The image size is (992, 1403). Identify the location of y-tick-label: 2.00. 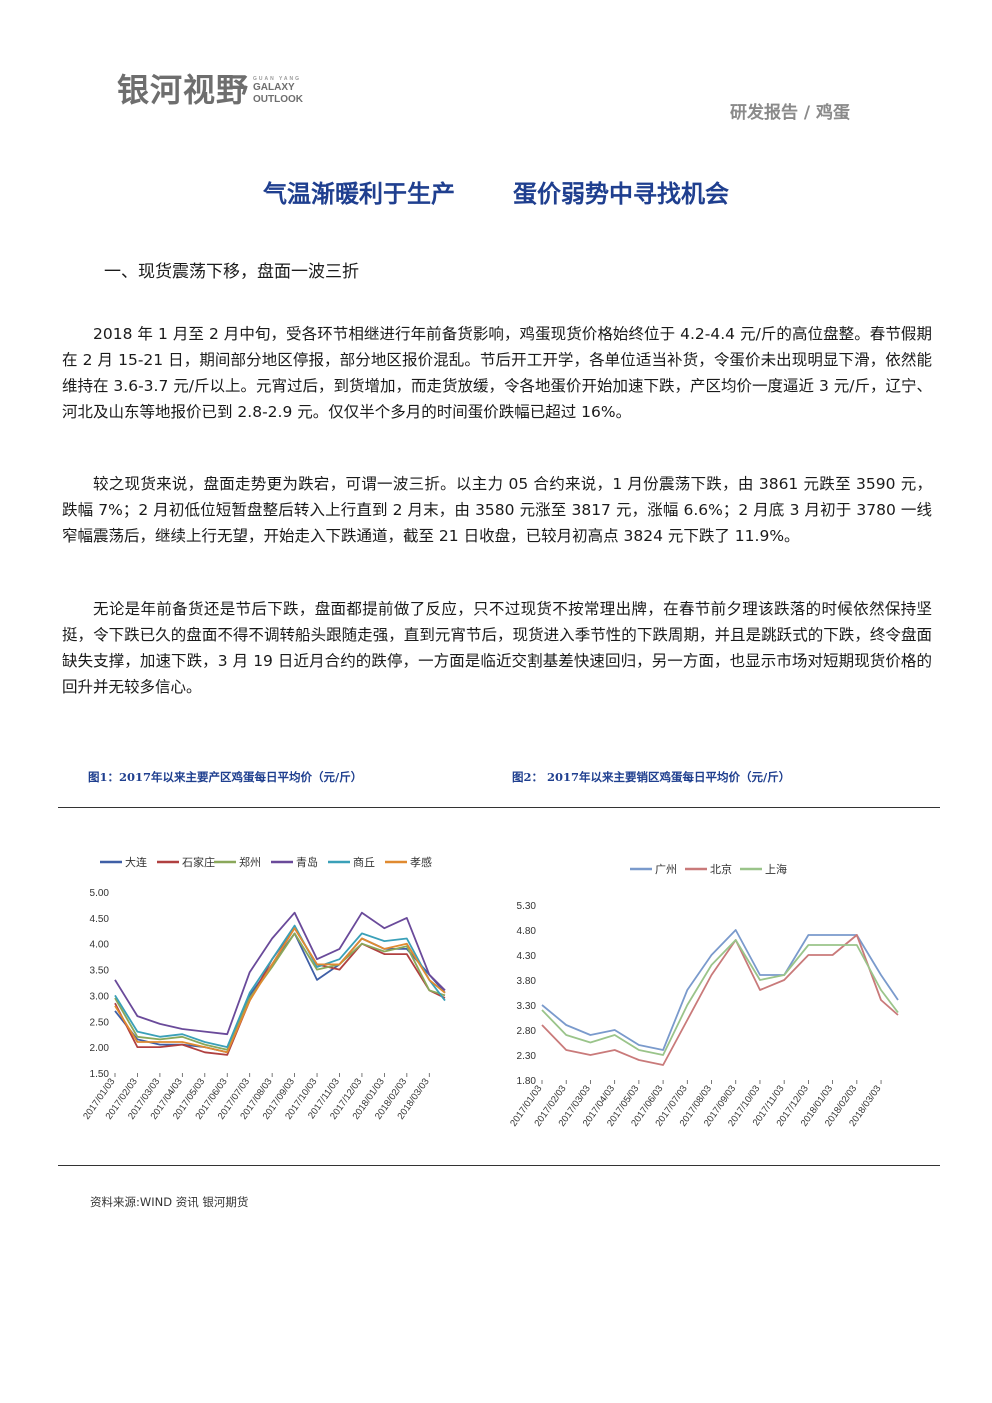
(100, 1048).